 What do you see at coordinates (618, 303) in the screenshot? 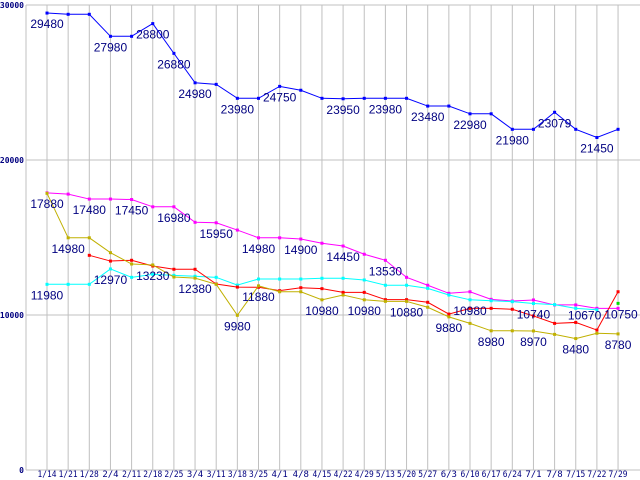
I see `series-green` at bounding box center [618, 303].